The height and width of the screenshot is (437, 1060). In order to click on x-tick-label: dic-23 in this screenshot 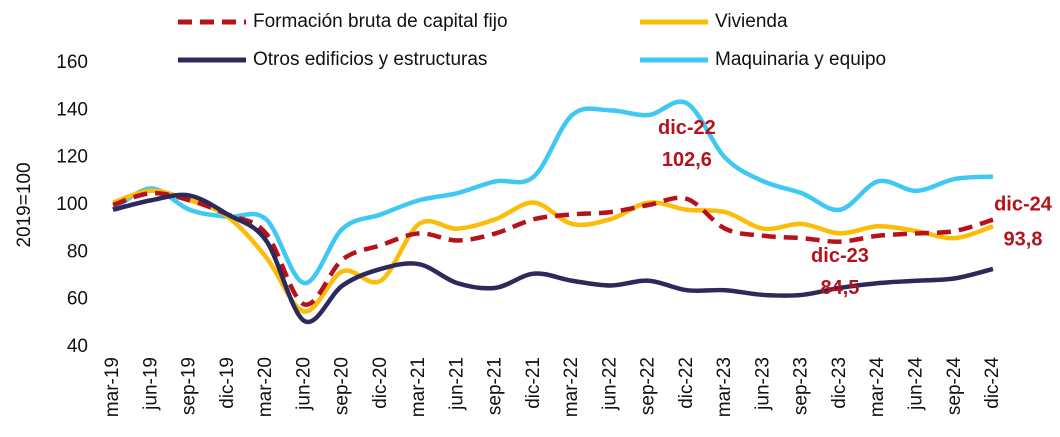, I will do `click(839, 383)`.